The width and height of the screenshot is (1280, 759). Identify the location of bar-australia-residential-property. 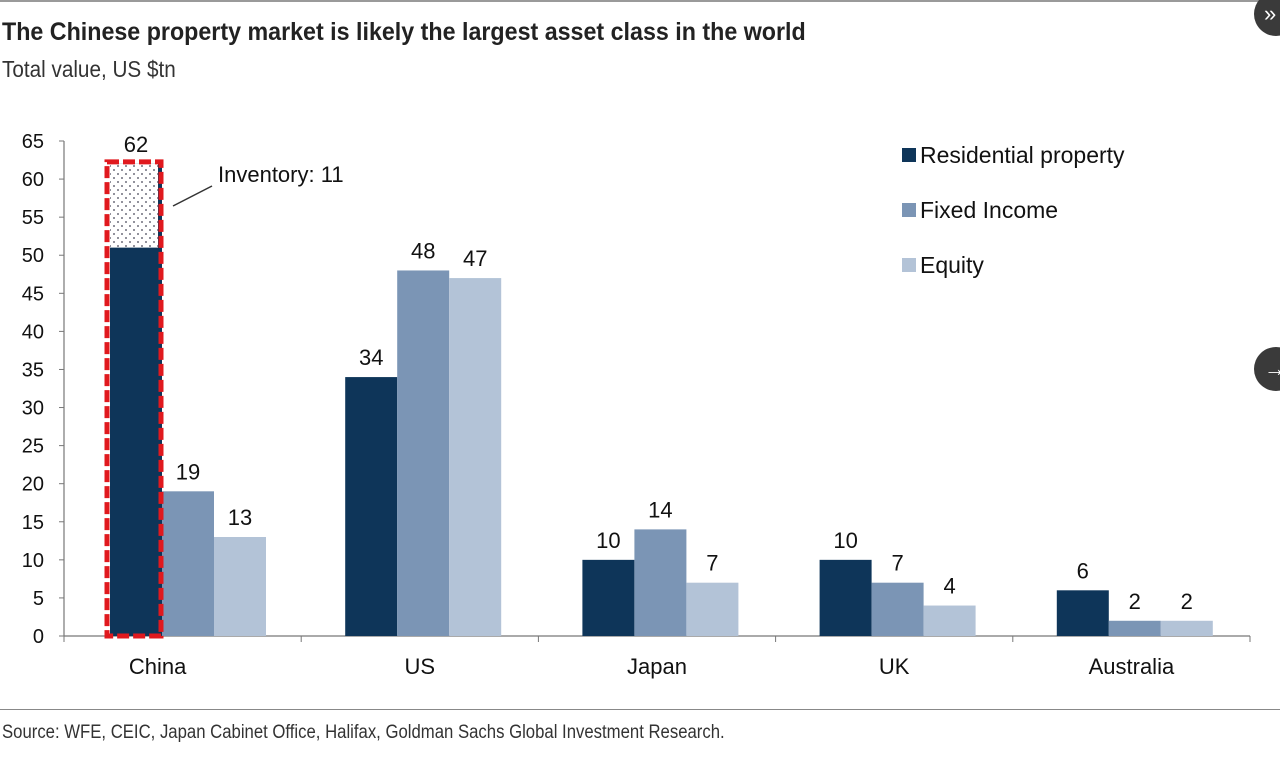
(1082, 613).